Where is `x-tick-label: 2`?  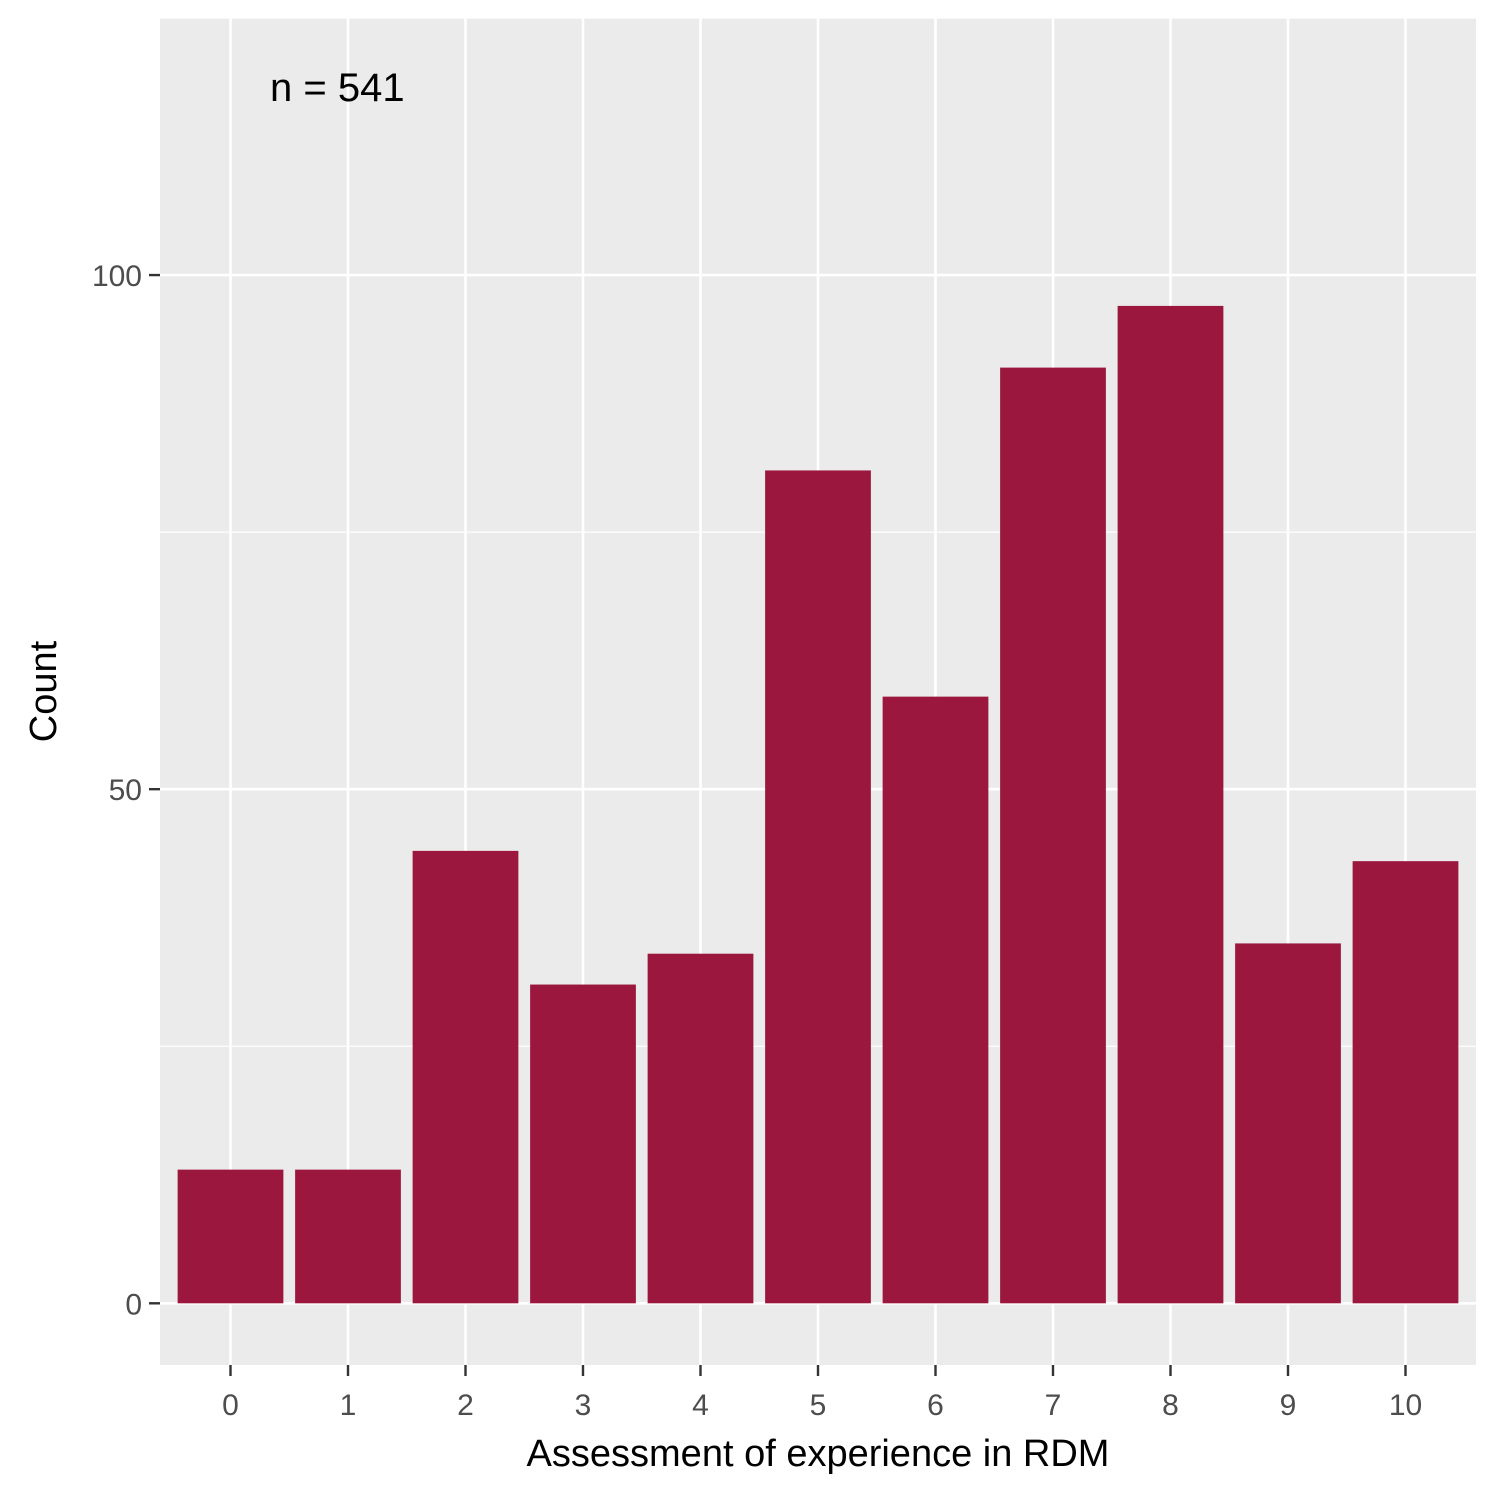 x-tick-label: 2 is located at coordinates (465, 1405).